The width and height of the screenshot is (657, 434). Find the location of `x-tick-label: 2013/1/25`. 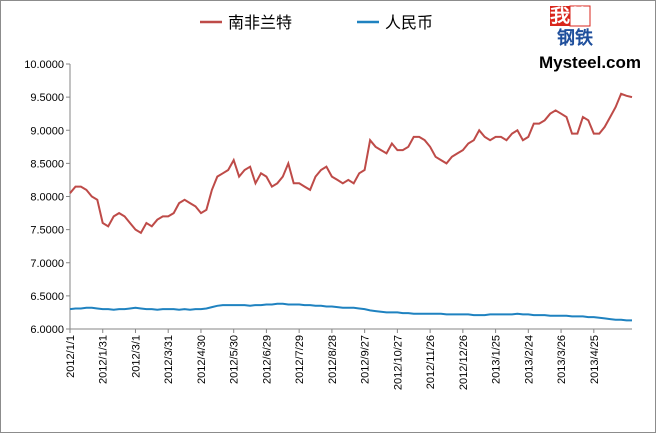

x-tick-label: 2013/1/25 is located at coordinates (497, 359).